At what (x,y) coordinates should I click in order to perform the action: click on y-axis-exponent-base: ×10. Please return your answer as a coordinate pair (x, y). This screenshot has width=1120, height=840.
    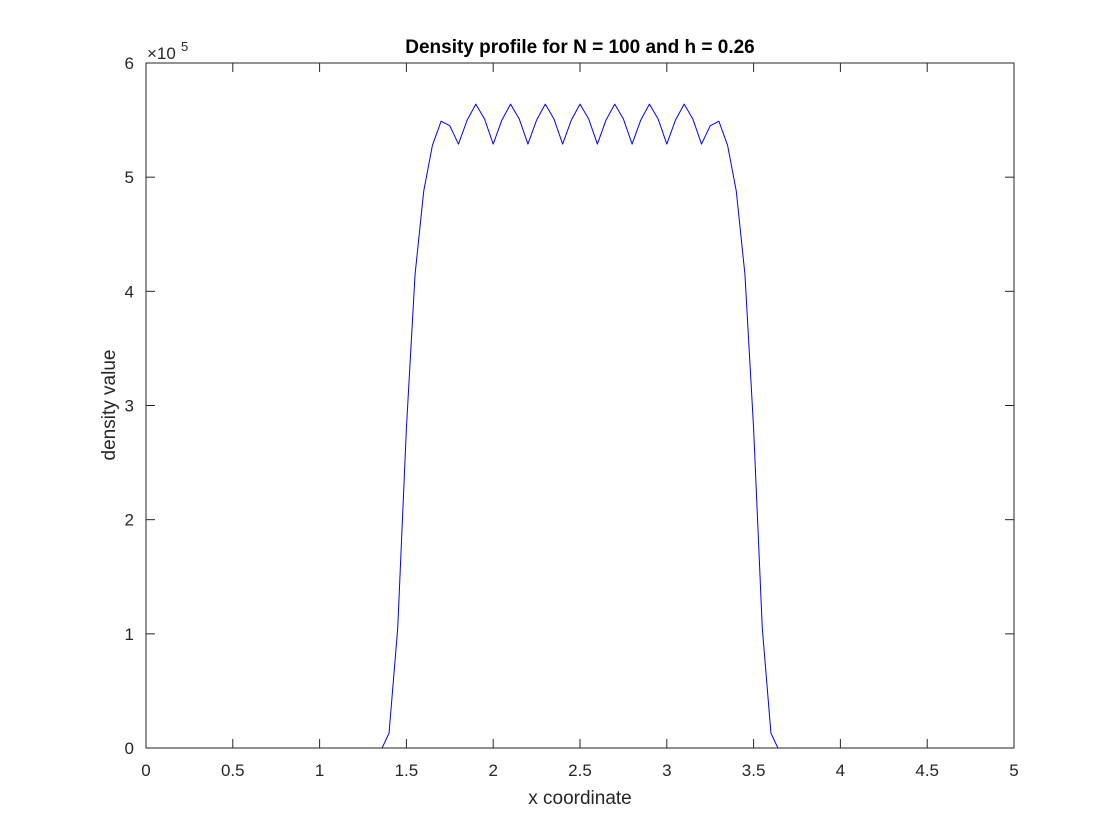
    Looking at the image, I should click on (161, 53).